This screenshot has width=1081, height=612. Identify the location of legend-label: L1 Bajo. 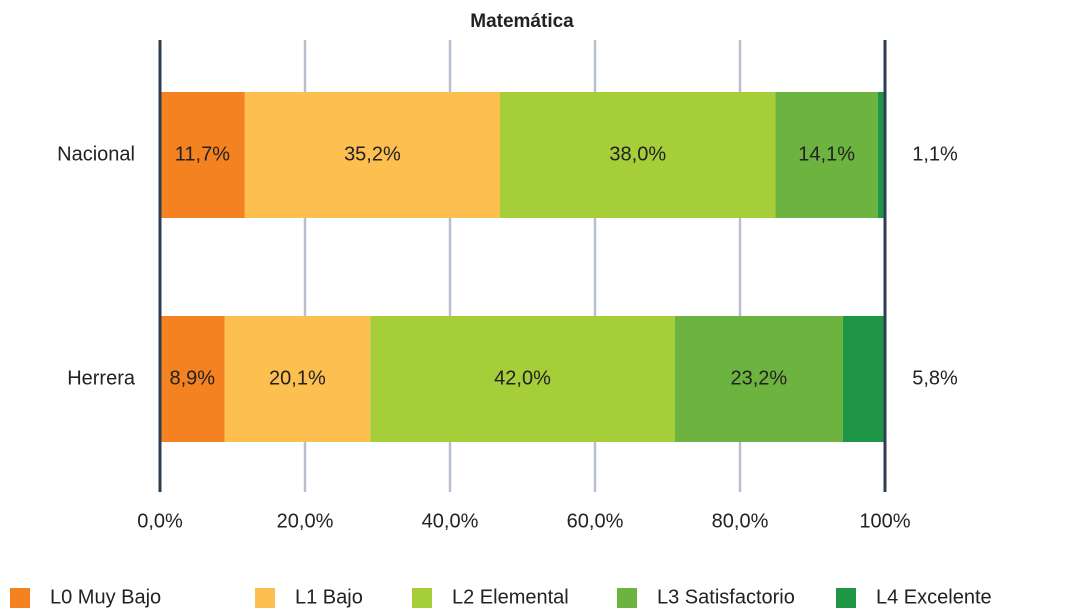
(329, 597).